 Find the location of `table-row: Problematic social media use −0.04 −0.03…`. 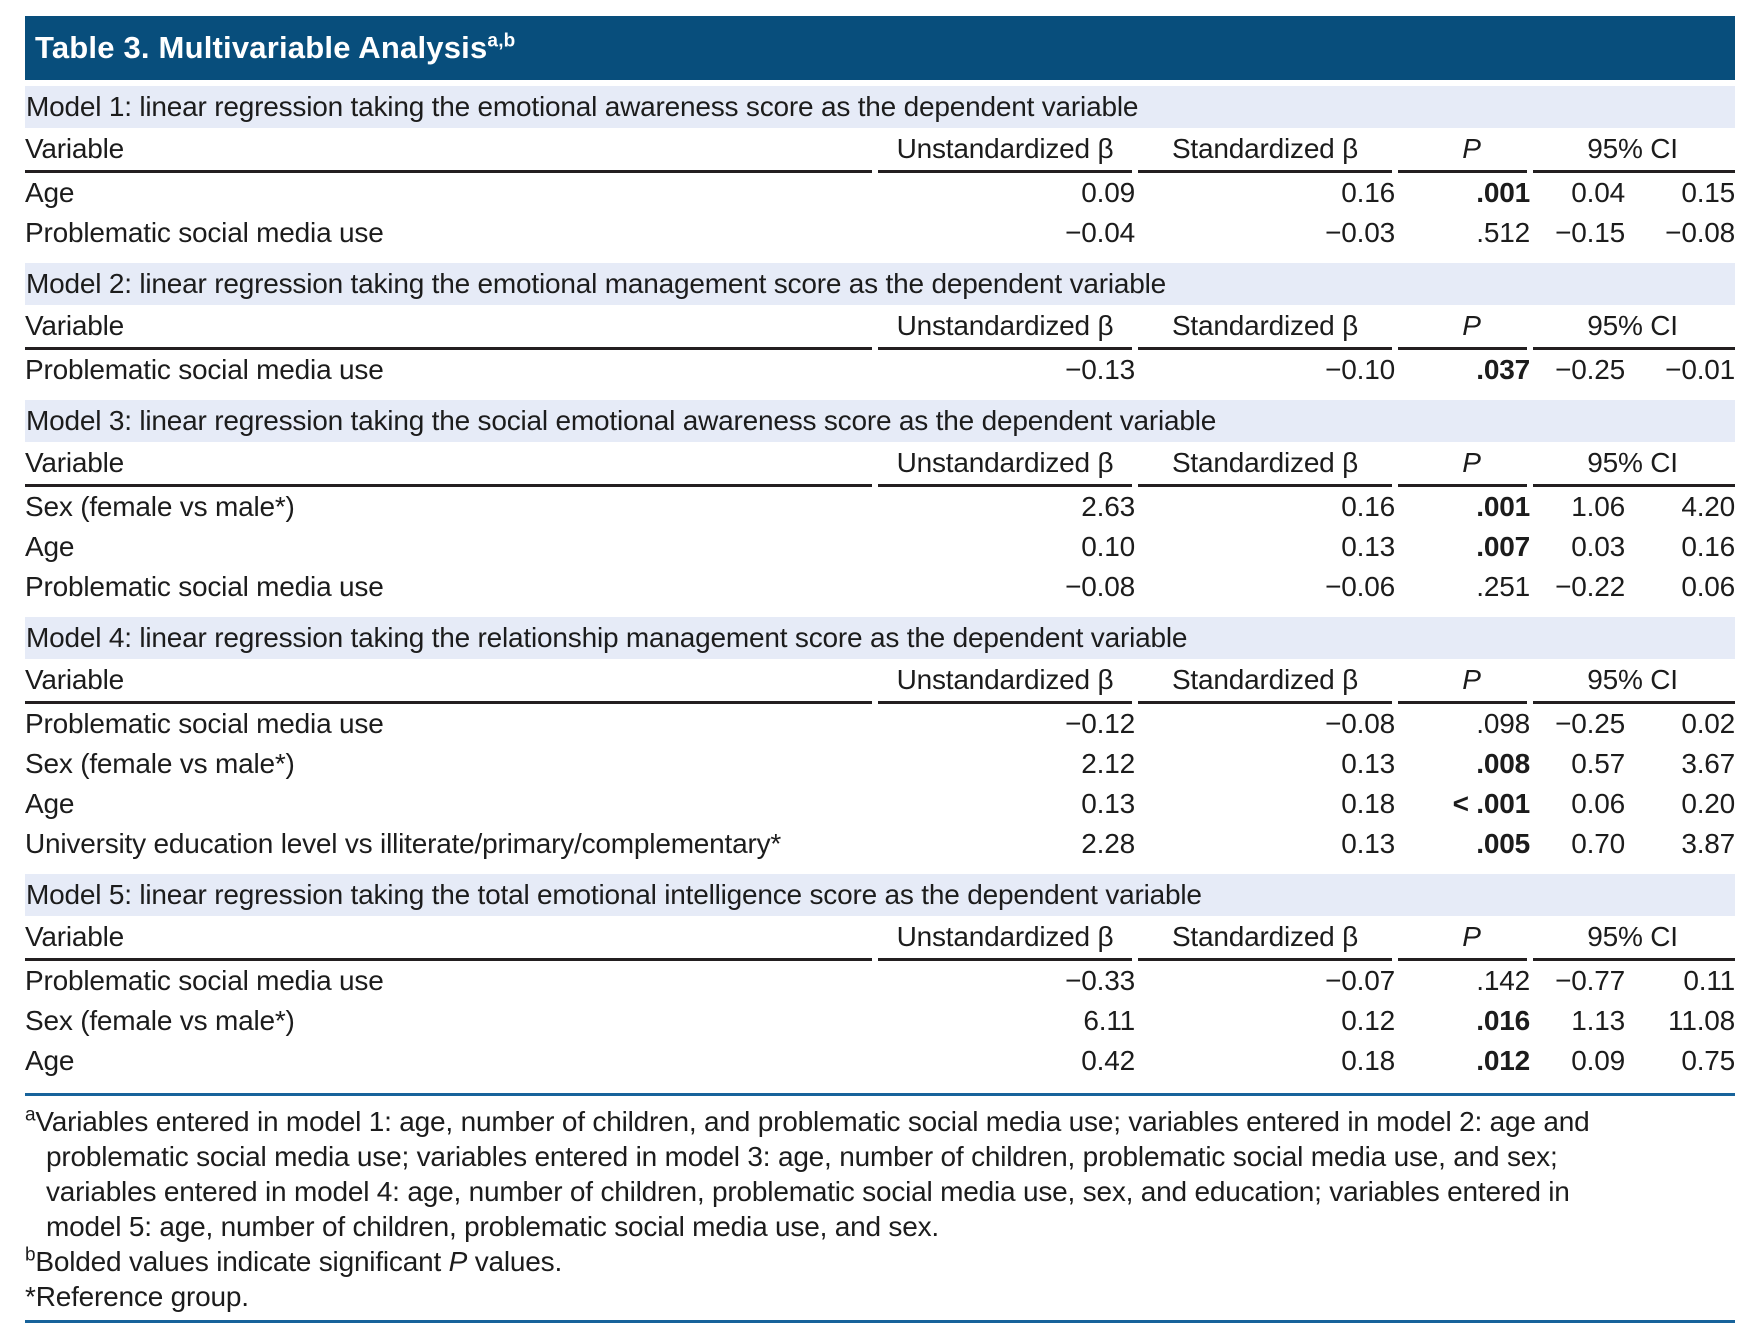

table-row: Problematic social media use −0.04 −0.03… is located at coordinates (880, 235).